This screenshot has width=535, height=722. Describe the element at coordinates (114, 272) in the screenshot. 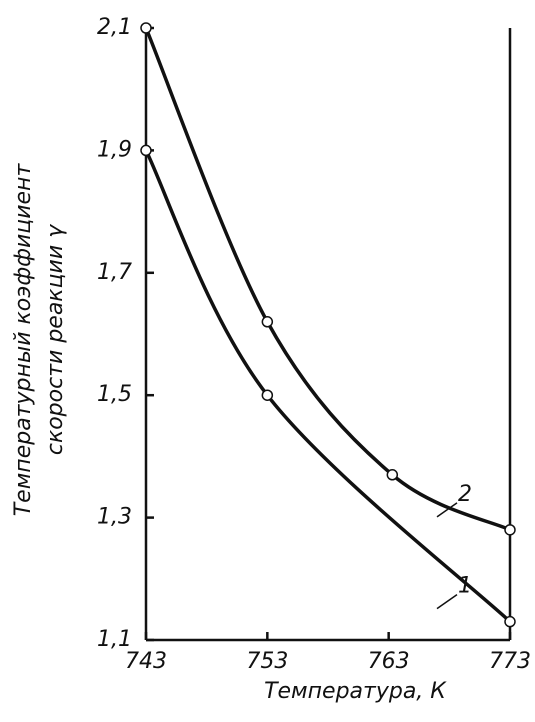

I see `y-tick-label: 1,7` at that location.